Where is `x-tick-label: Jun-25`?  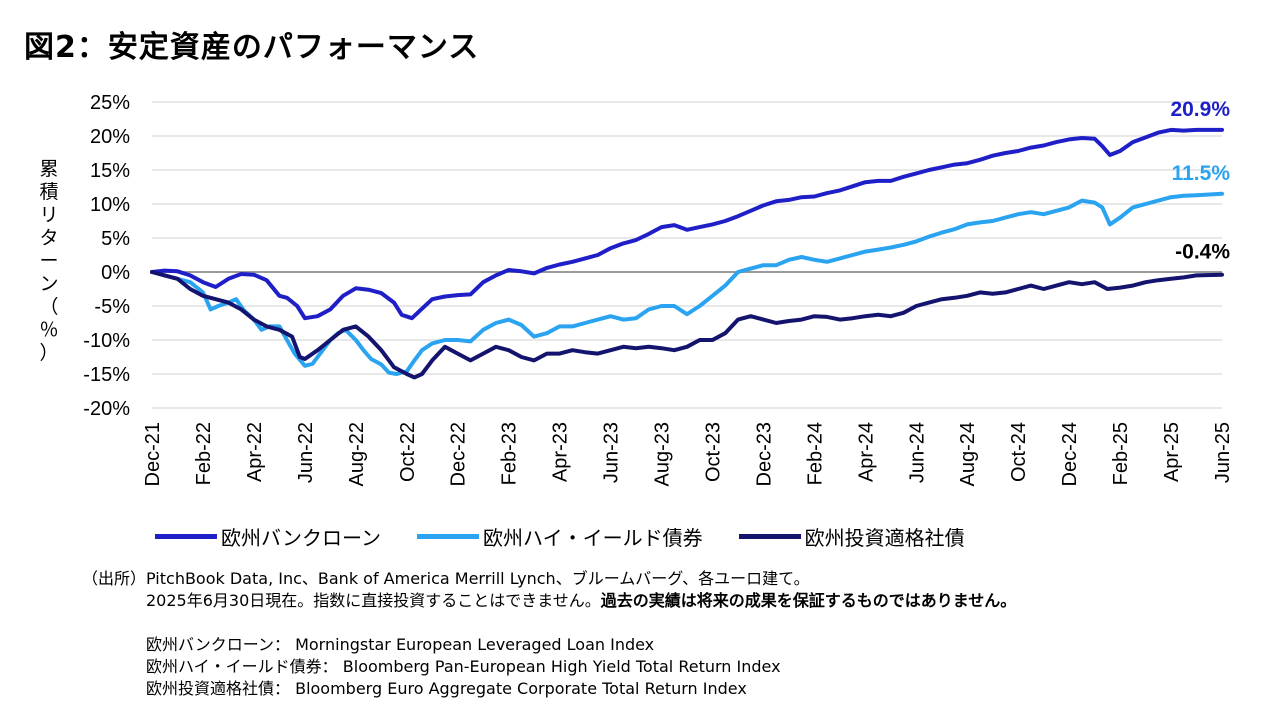
x-tick-label: Jun-25 is located at coordinates (1223, 452).